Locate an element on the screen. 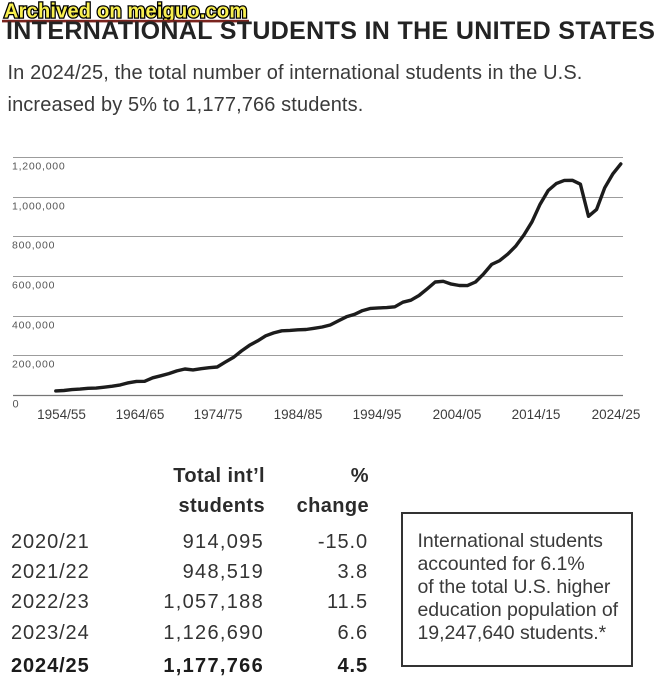 The width and height of the screenshot is (670, 693). svg-text: 1,200,000 is located at coordinates (38, 167).